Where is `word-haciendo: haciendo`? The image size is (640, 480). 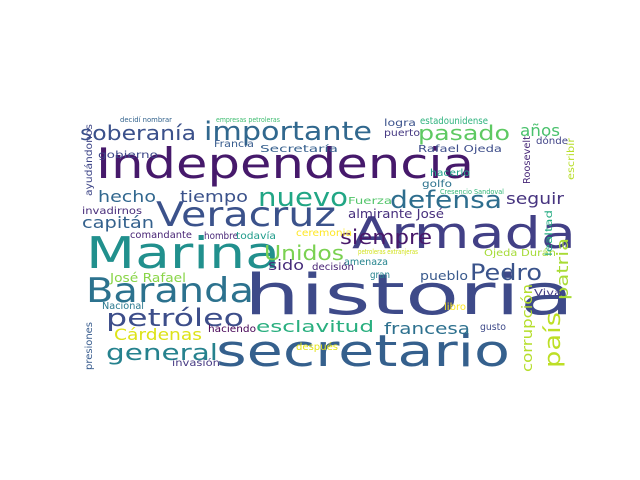 word-haciendo: haciendo is located at coordinates (232, 329).